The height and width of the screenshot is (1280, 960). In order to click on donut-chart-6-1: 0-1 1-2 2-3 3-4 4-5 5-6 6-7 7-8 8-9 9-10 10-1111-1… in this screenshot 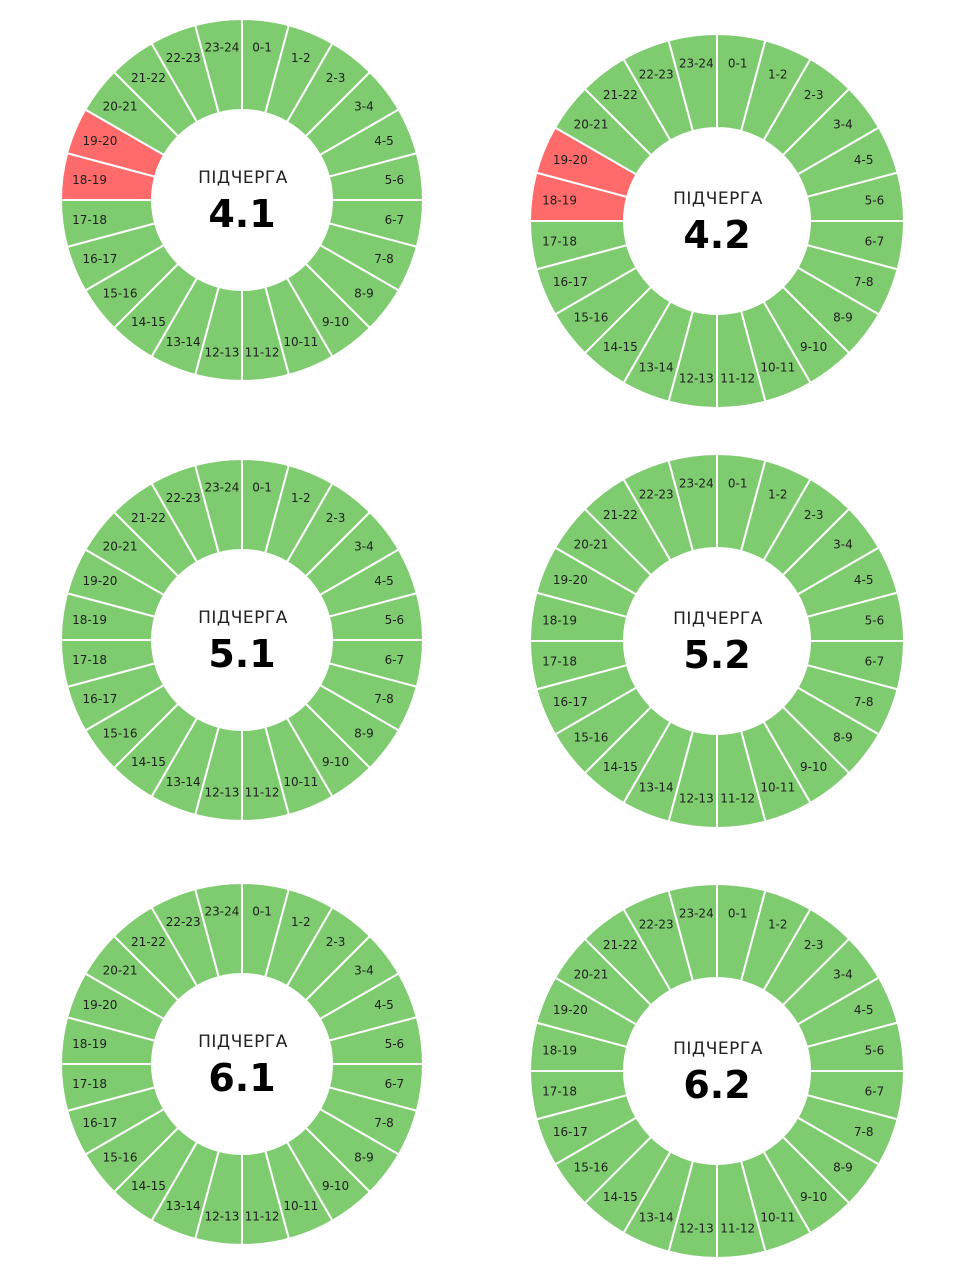, I will do `click(242, 1064)`.